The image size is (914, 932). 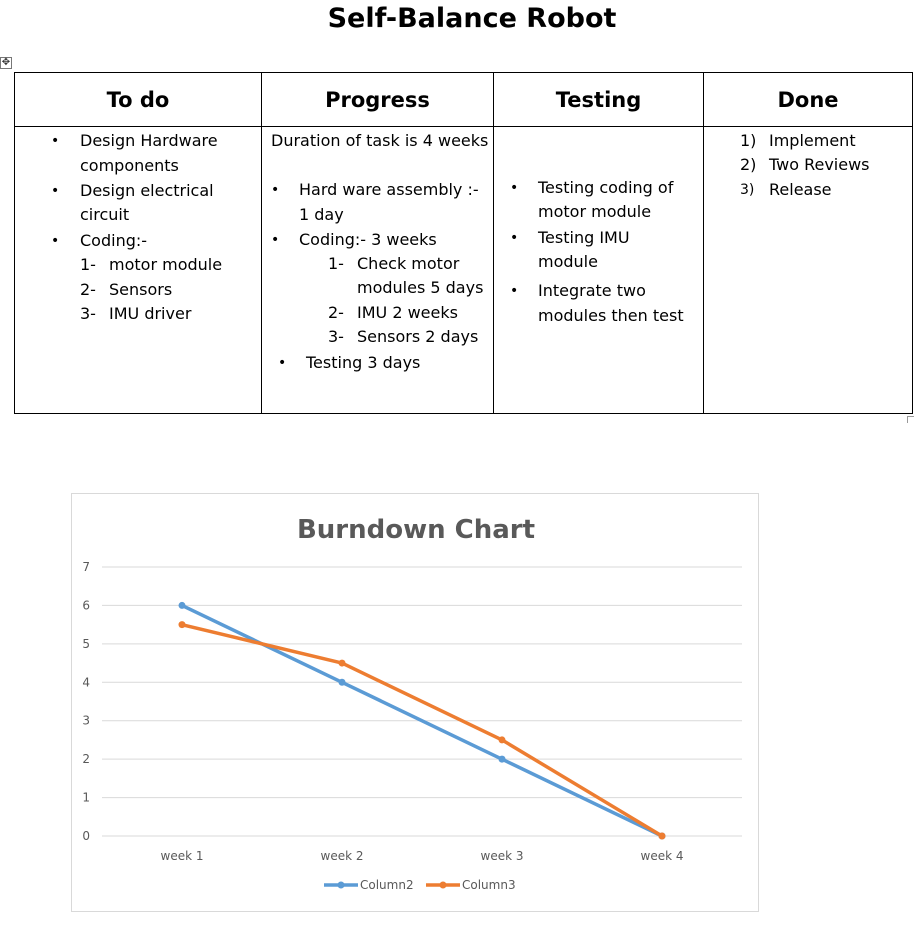 I want to click on done-cell: 1) Implement 2) Two Reviews 3) Release, so click(x=808, y=270).